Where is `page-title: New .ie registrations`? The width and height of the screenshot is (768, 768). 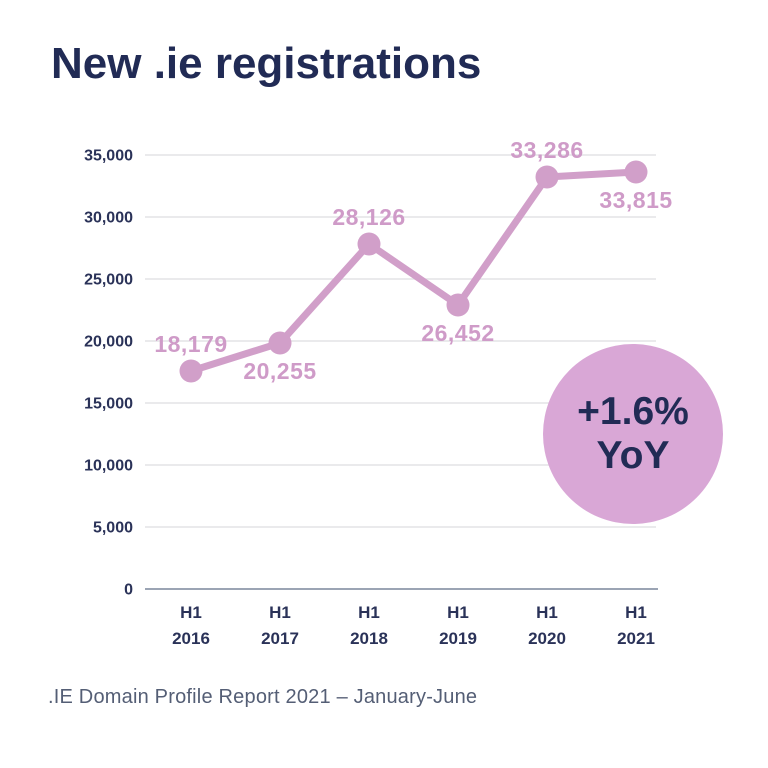
page-title: New .ie registrations is located at coordinates (266, 63).